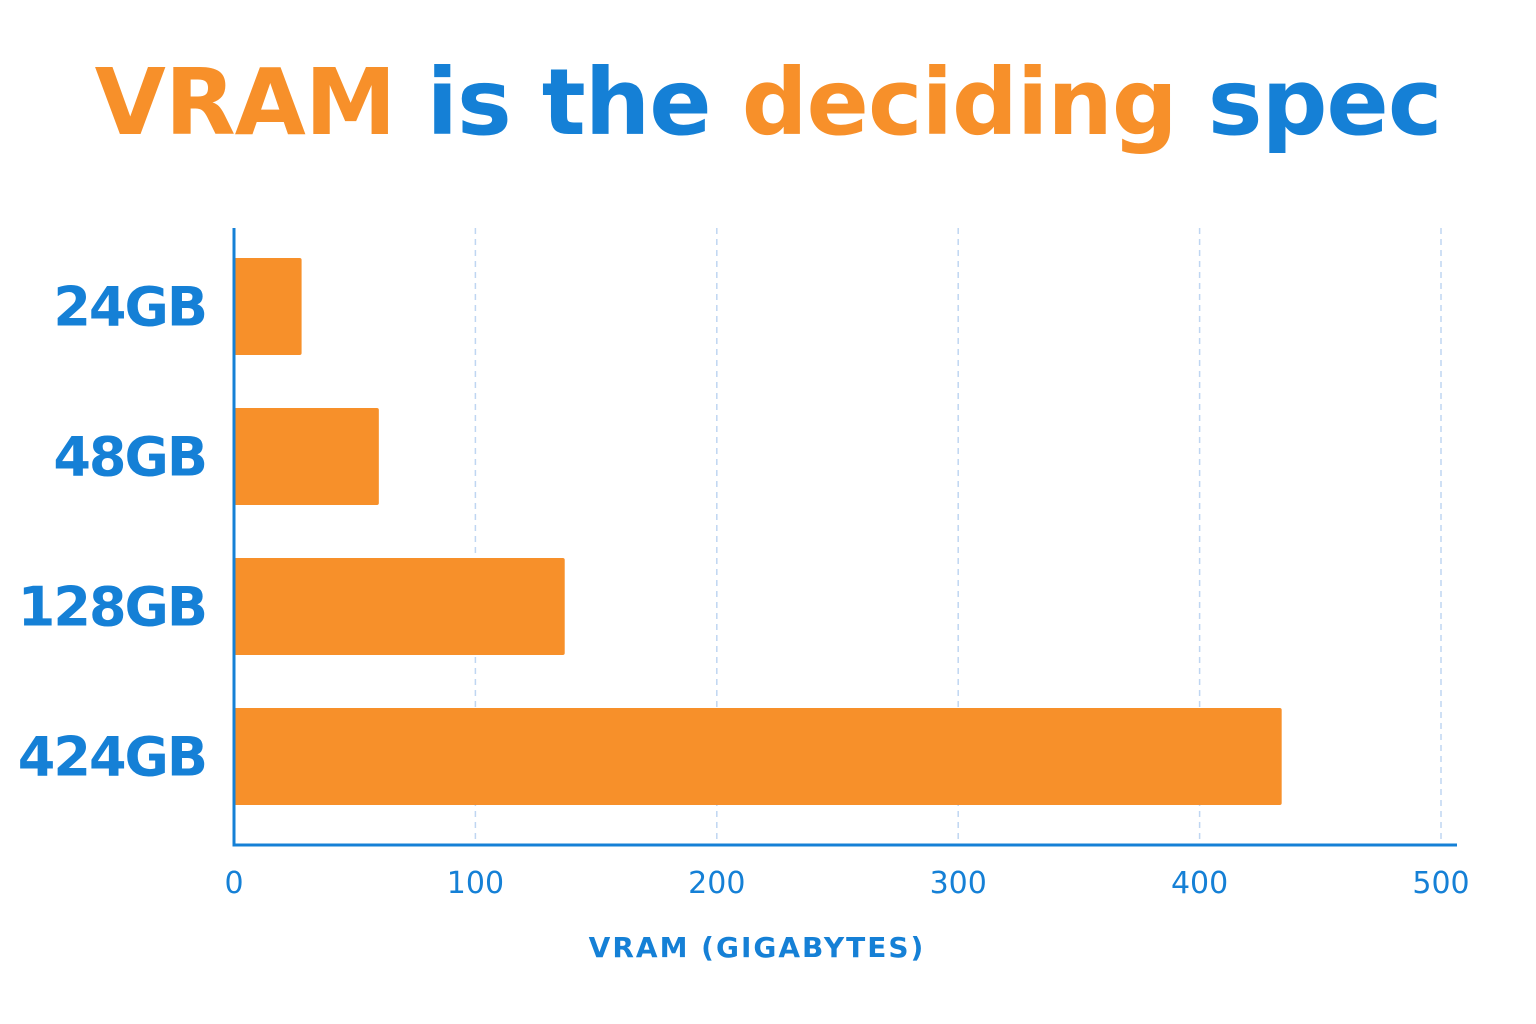 The height and width of the screenshot is (1024, 1536). I want to click on x-tick-label-200: 200, so click(716, 883).